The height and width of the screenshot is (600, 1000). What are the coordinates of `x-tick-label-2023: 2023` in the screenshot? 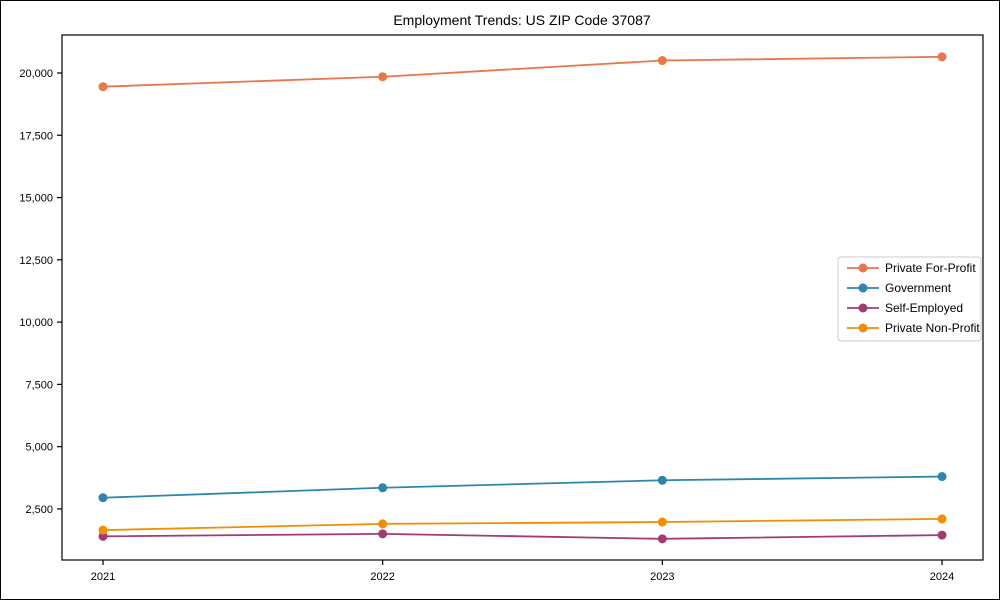 It's located at (662, 577).